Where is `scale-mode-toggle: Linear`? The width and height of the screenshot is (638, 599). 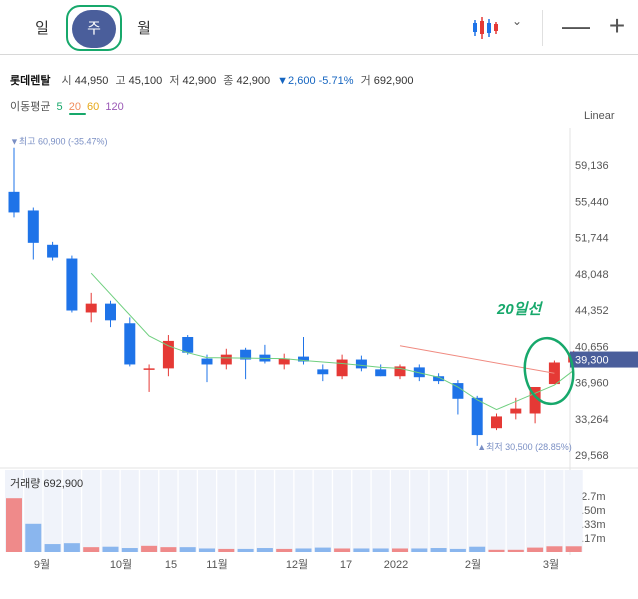 scale-mode-toggle: Linear is located at coordinates (599, 116).